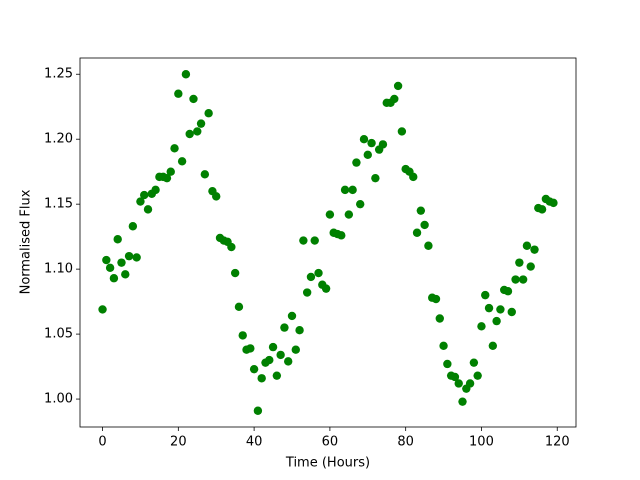 The width and height of the screenshot is (640, 480). Describe the element at coordinates (178, 442) in the screenshot. I see `x-tick-label: 20` at that location.